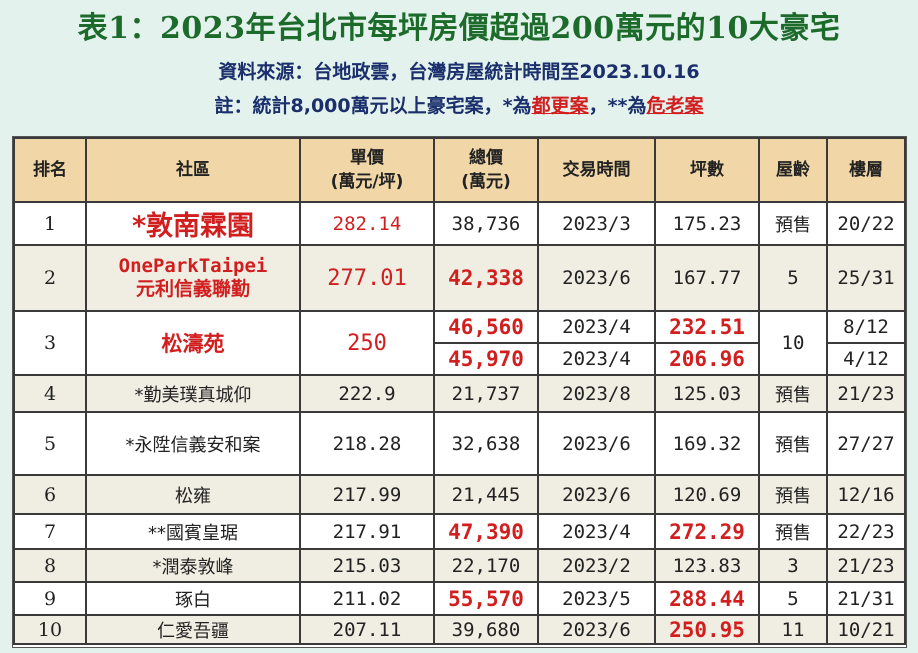 This screenshot has width=918, height=653. Describe the element at coordinates (193, 599) in the screenshot. I see `community-cell: 琢白` at that location.